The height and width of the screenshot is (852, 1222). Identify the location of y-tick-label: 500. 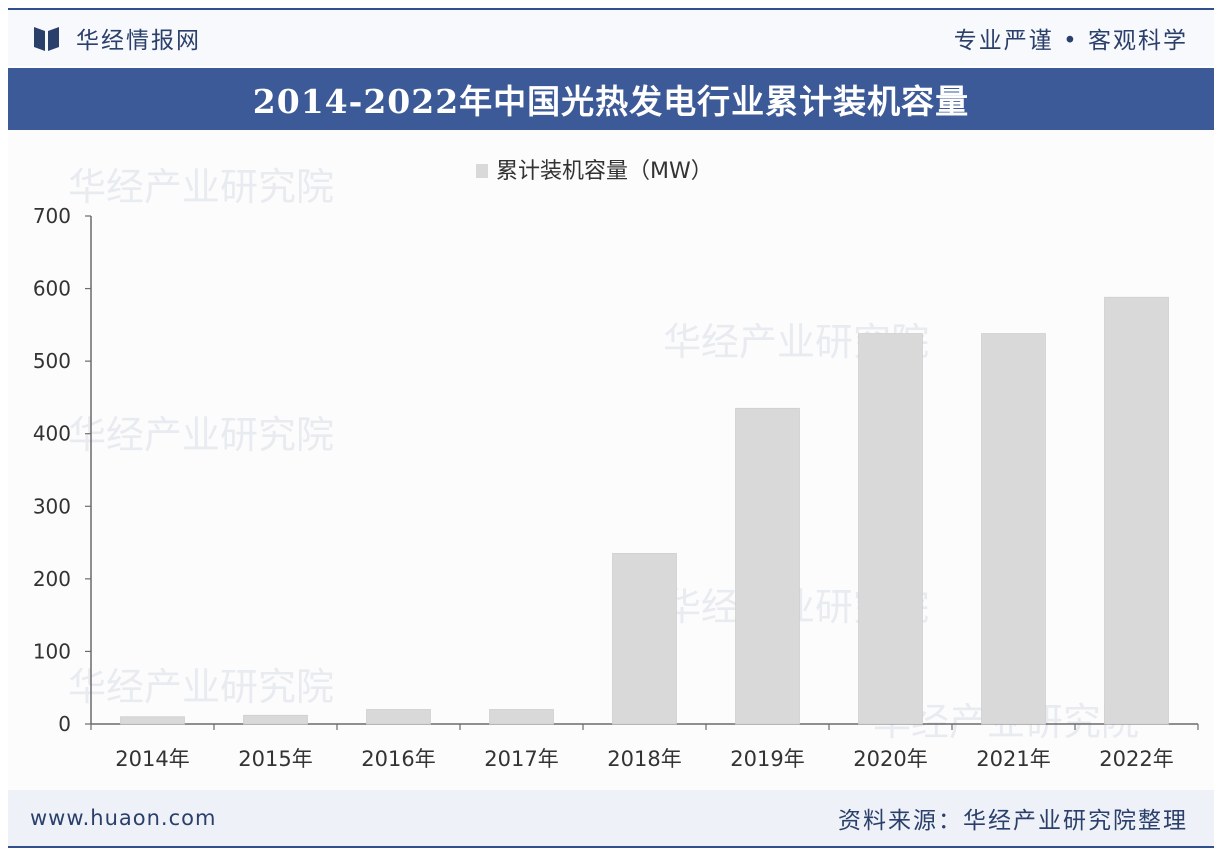
(52, 361).